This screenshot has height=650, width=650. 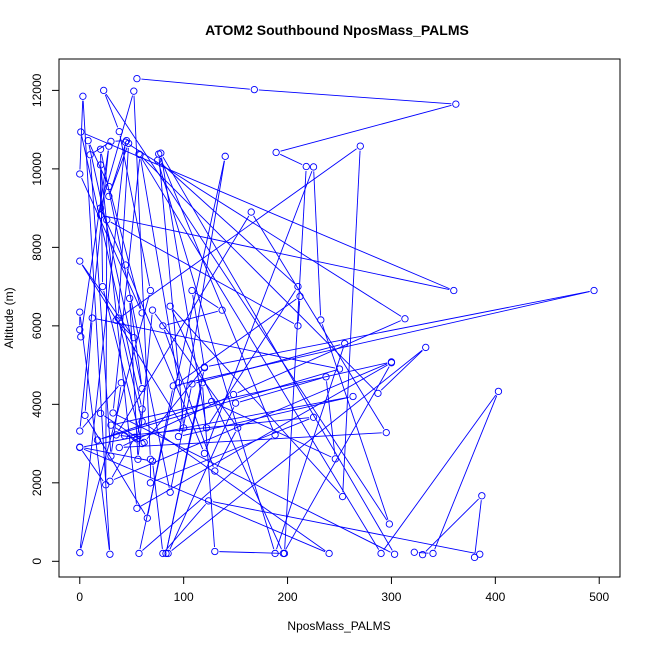 I want to click on y-tick-label: 10000, so click(x=37, y=169).